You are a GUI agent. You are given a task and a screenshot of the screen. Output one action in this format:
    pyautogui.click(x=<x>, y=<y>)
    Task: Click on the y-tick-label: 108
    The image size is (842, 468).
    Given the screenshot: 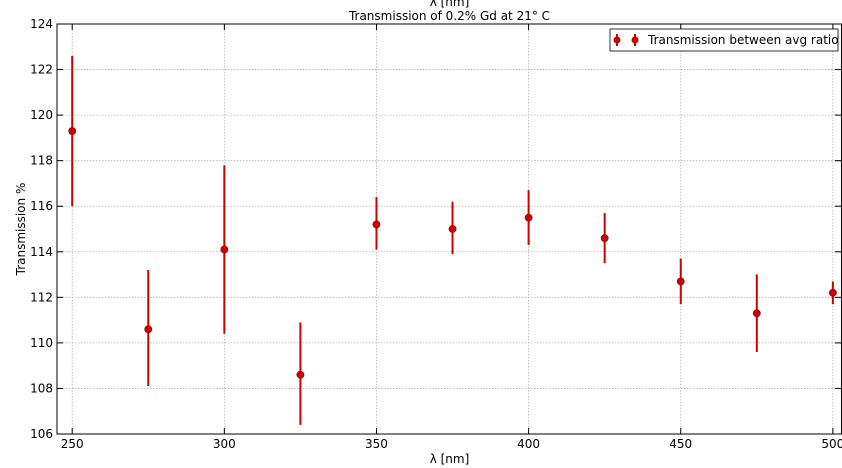 What is the action you would take?
    pyautogui.click(x=41, y=388)
    